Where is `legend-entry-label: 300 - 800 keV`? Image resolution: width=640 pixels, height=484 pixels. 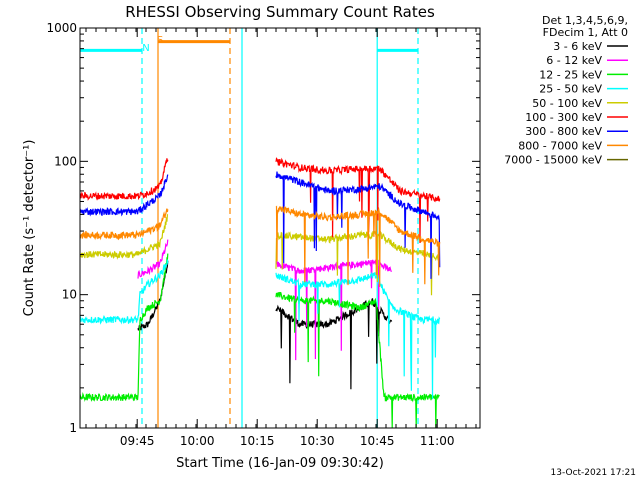
legend-entry-label: 300 - 800 keV is located at coordinates (563, 131).